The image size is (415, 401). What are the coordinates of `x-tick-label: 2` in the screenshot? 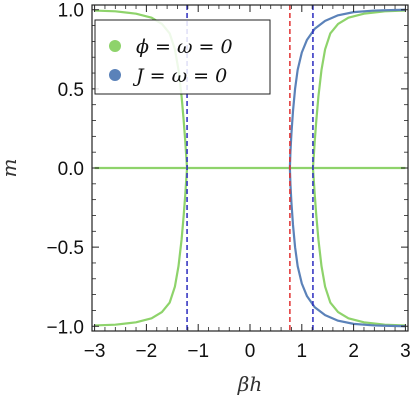 It's located at (353, 351).